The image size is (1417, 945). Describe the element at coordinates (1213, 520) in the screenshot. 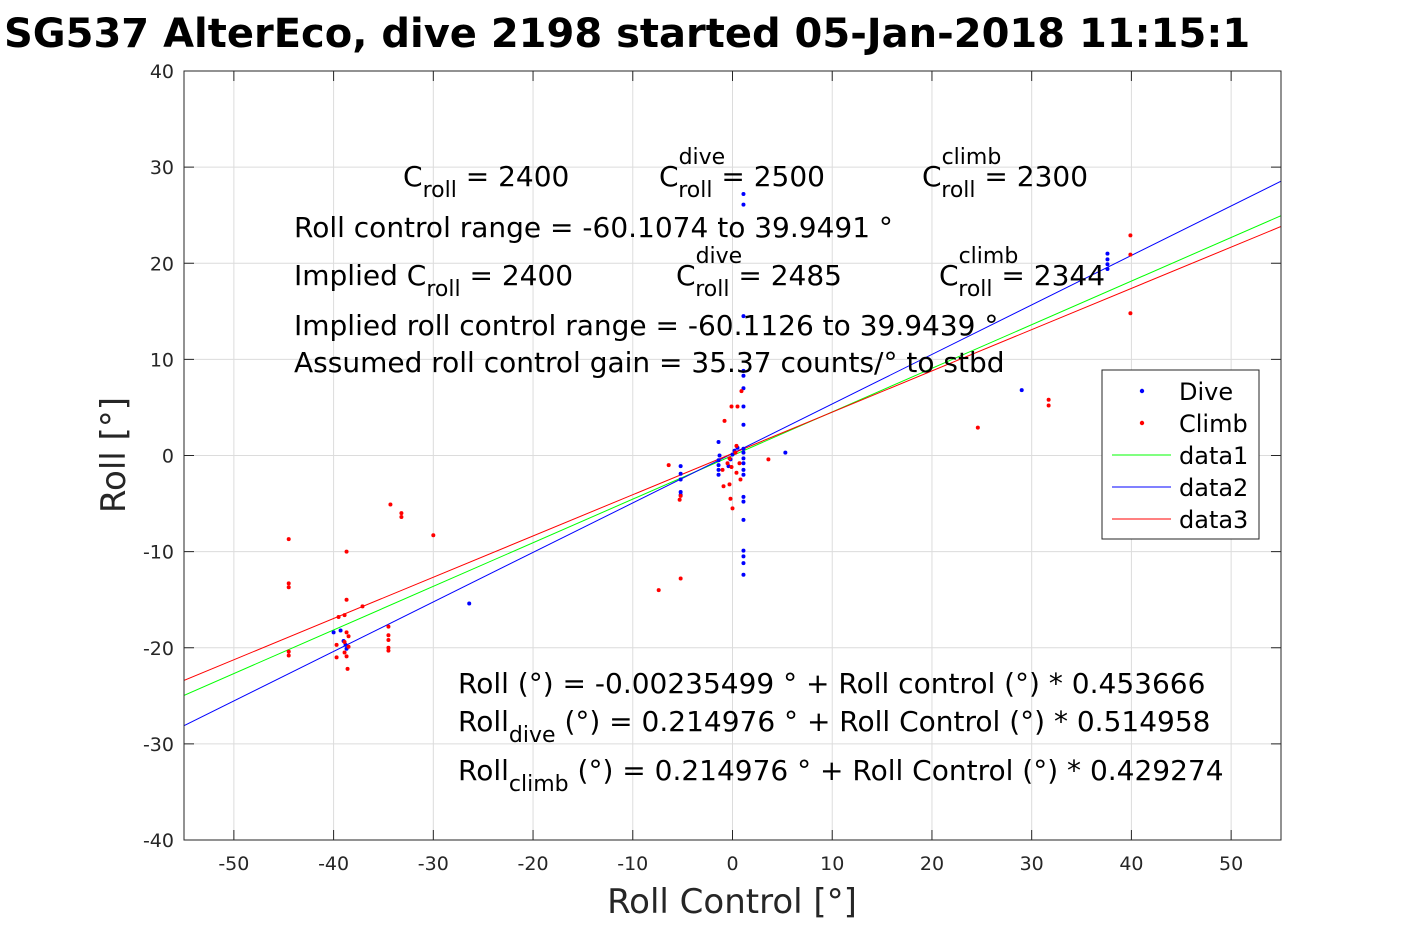

I see `legend-label: data3` at that location.